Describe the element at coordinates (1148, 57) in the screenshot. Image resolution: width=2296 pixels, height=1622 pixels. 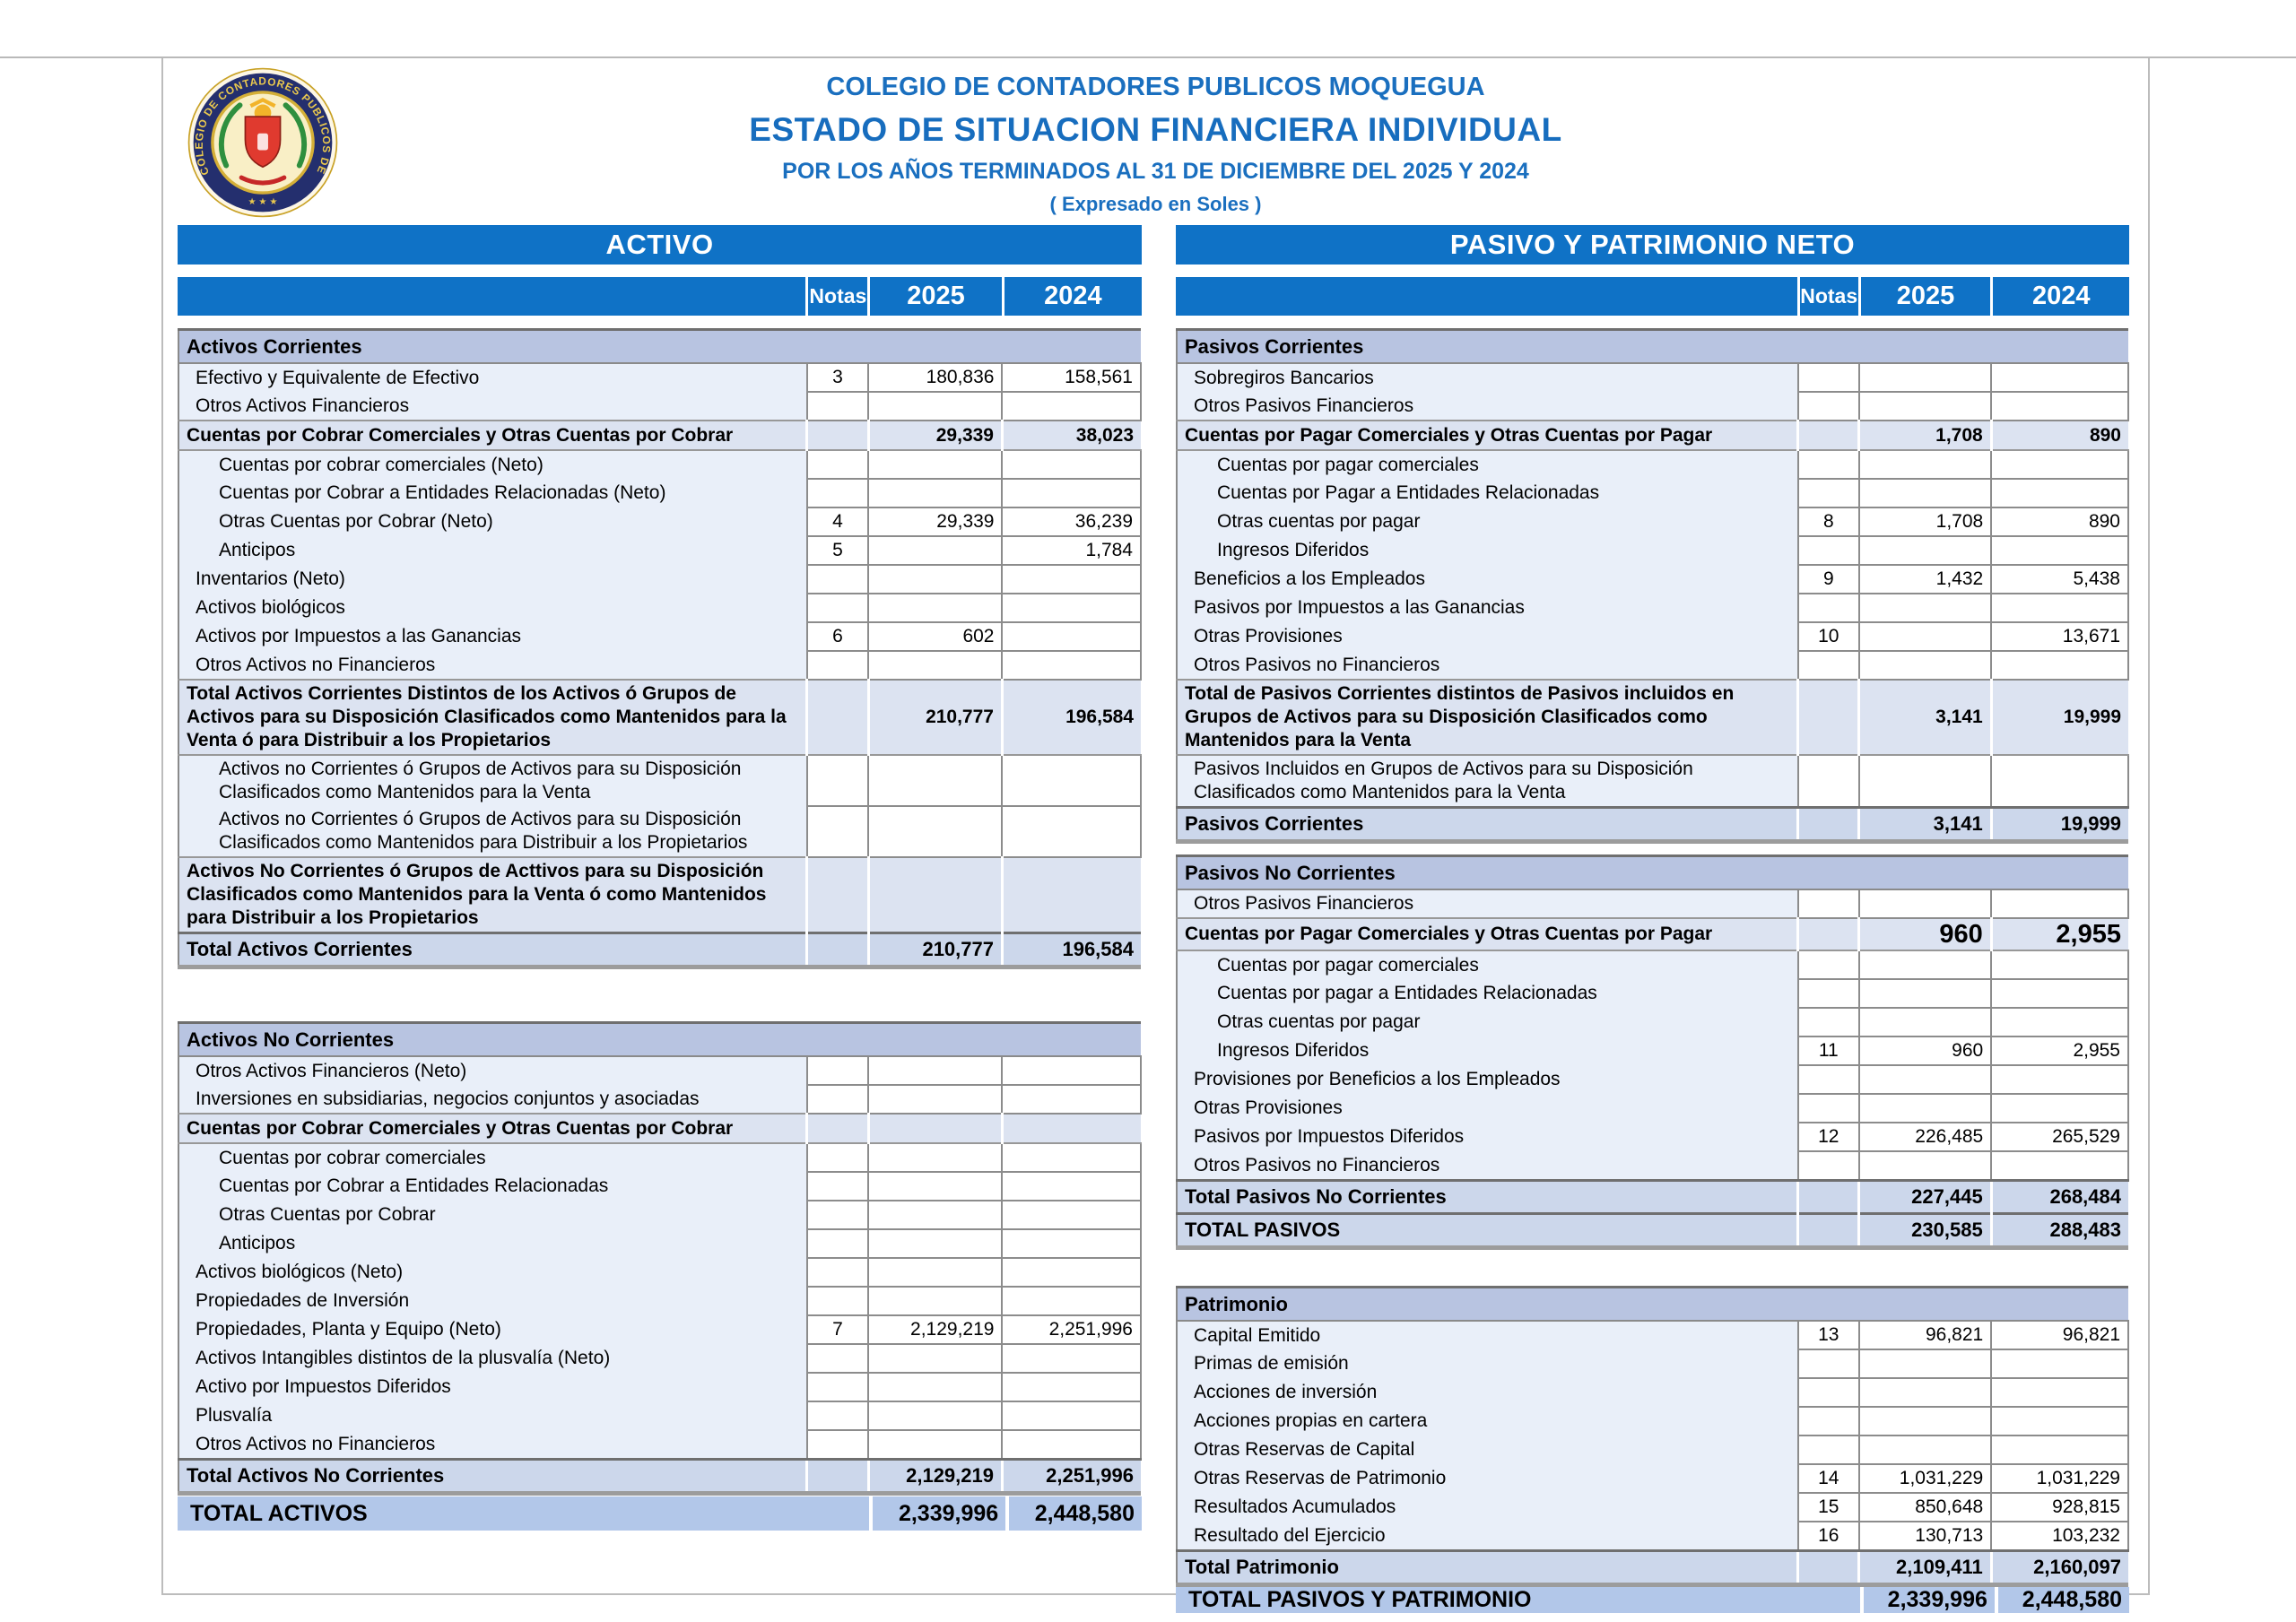
I see `page-top-rule` at that location.